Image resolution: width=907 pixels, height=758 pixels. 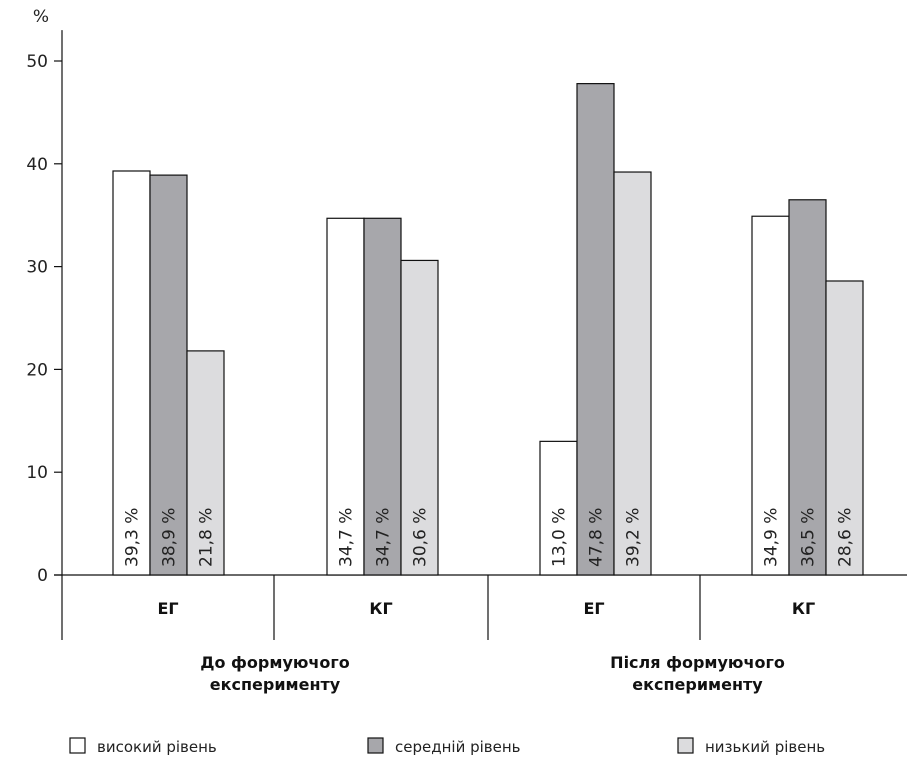 What do you see at coordinates (421, 537) in the screenshot?
I see `bar-data-label: 30,6 %` at bounding box center [421, 537].